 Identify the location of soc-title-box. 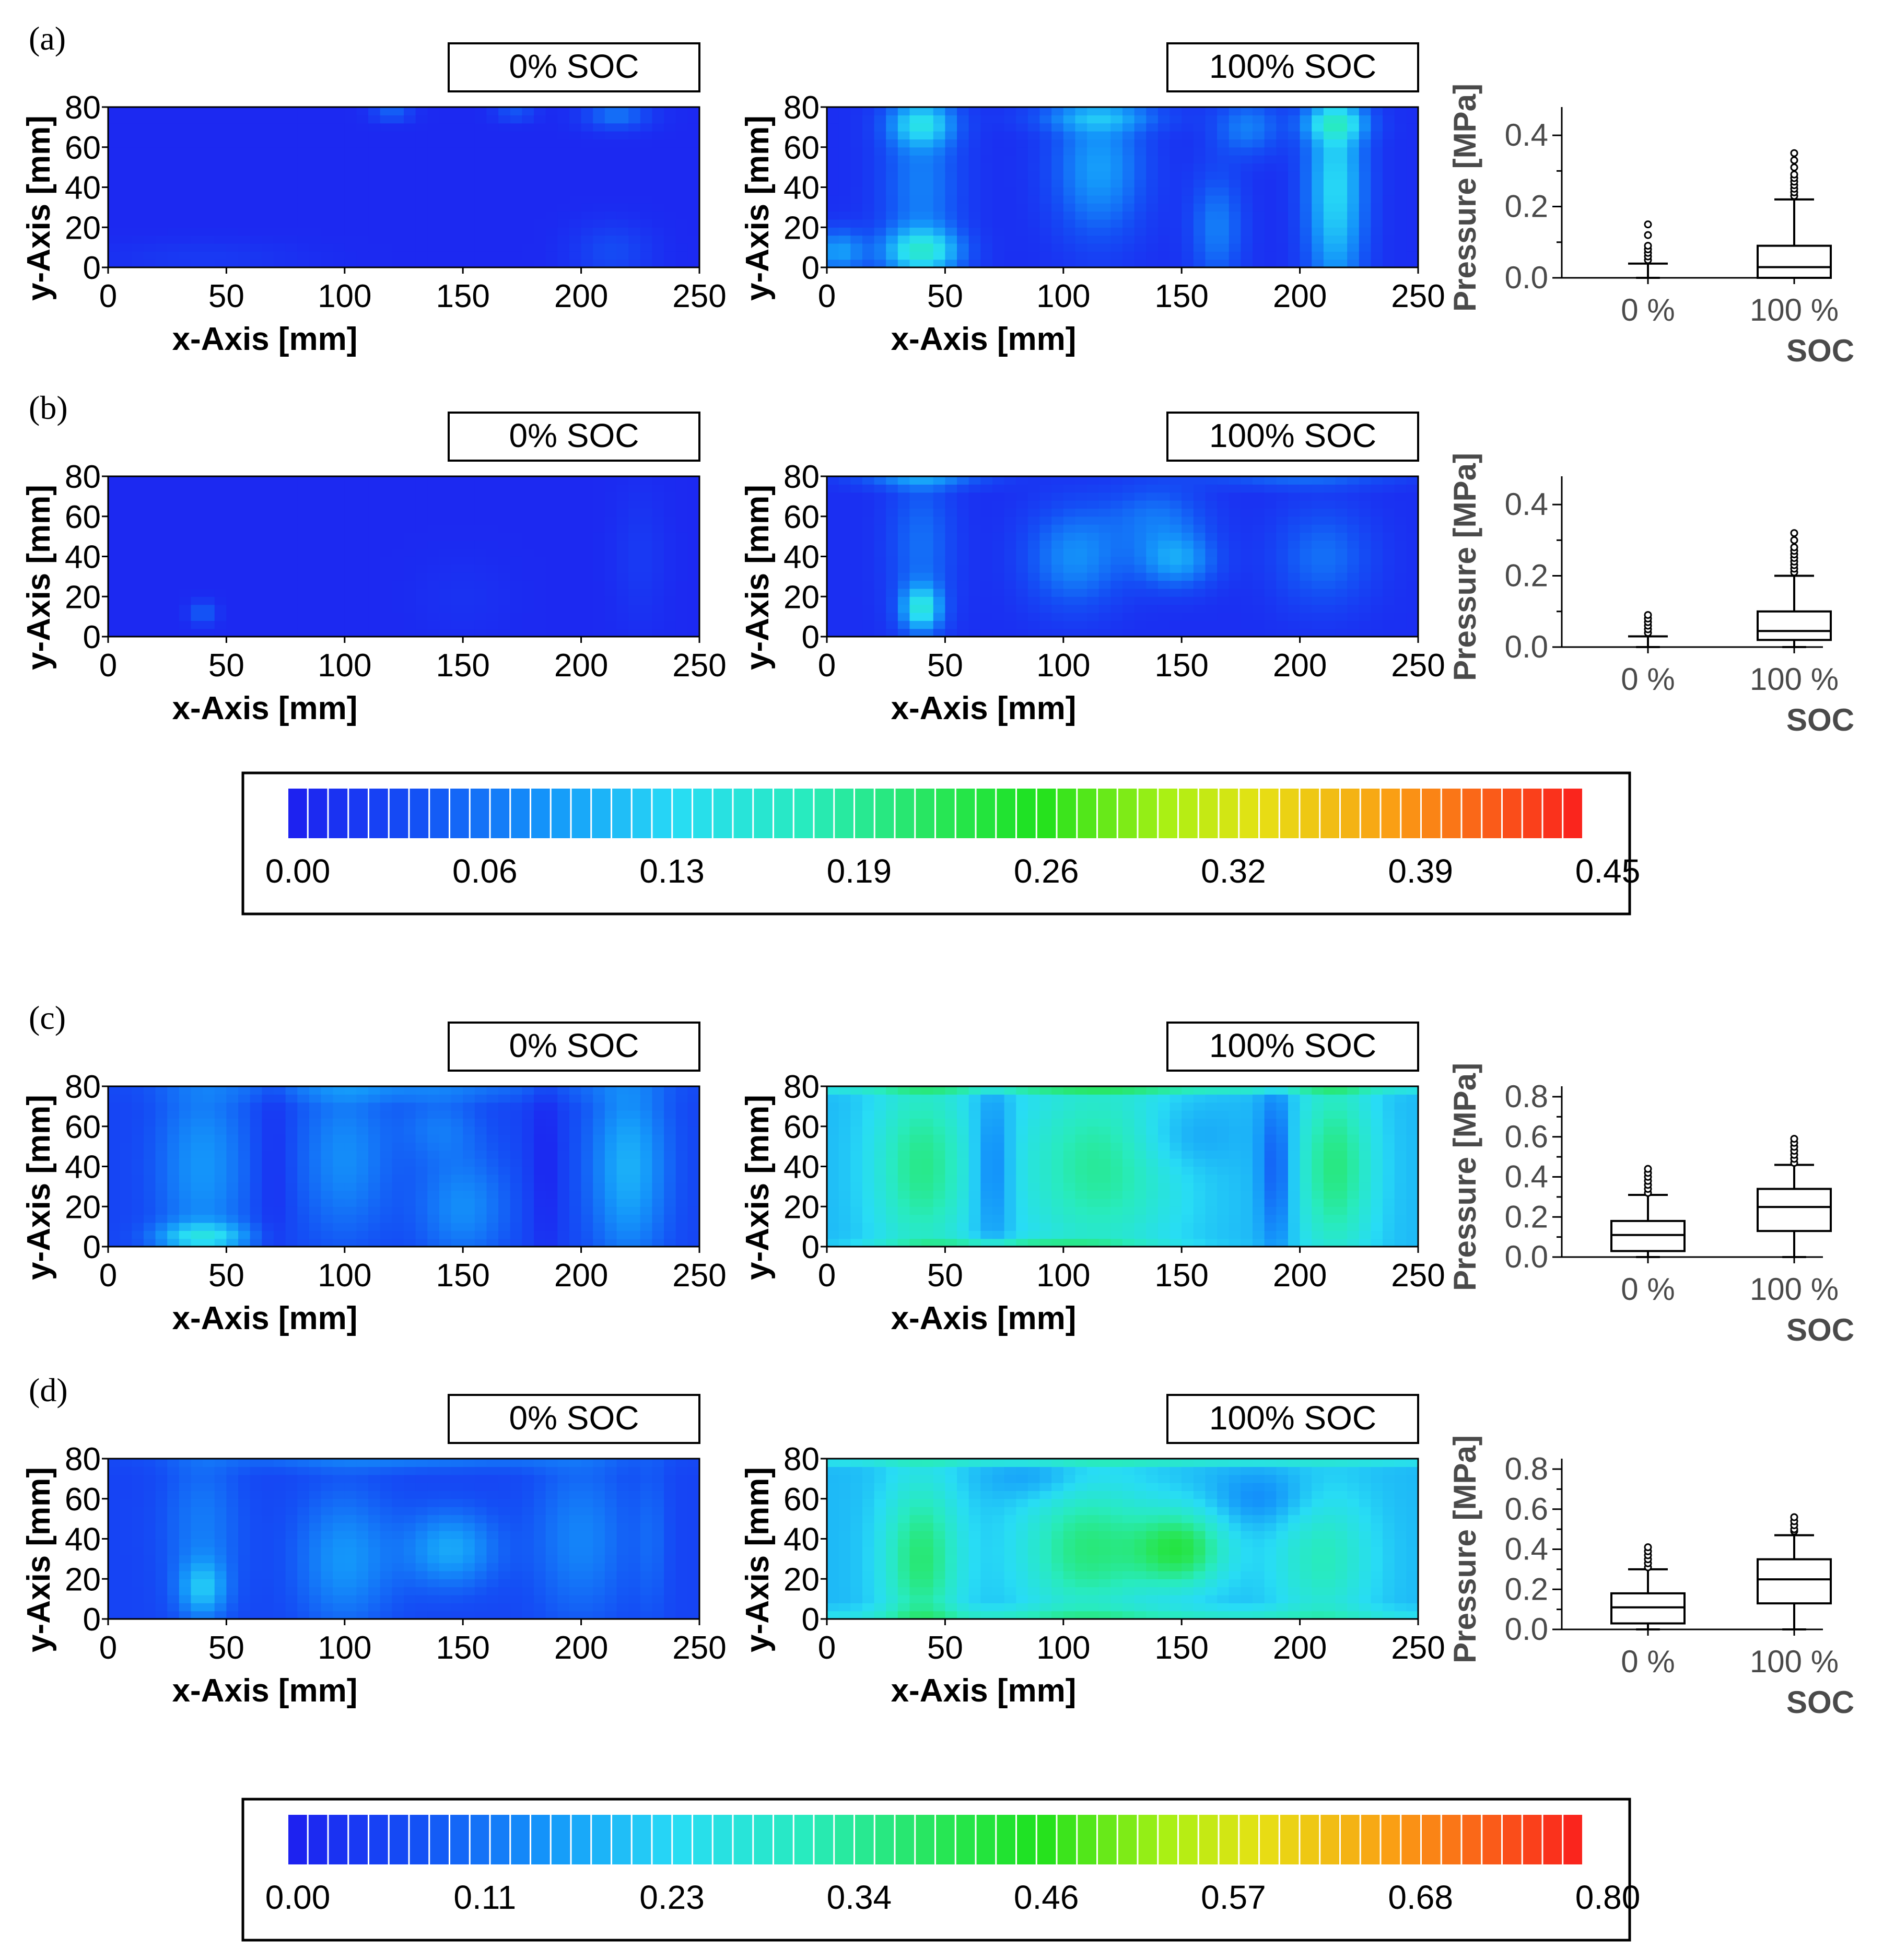
(1293, 437).